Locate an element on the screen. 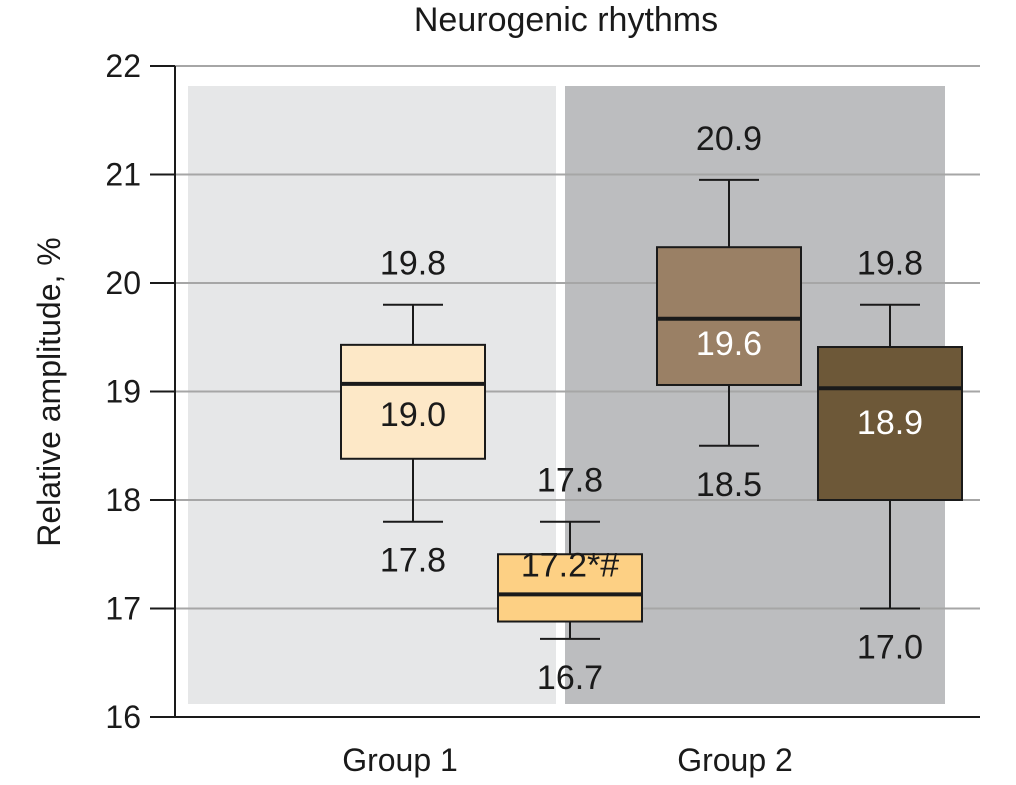 This screenshot has height=785, width=1016. max-label-2: 17.8 is located at coordinates (570, 481).